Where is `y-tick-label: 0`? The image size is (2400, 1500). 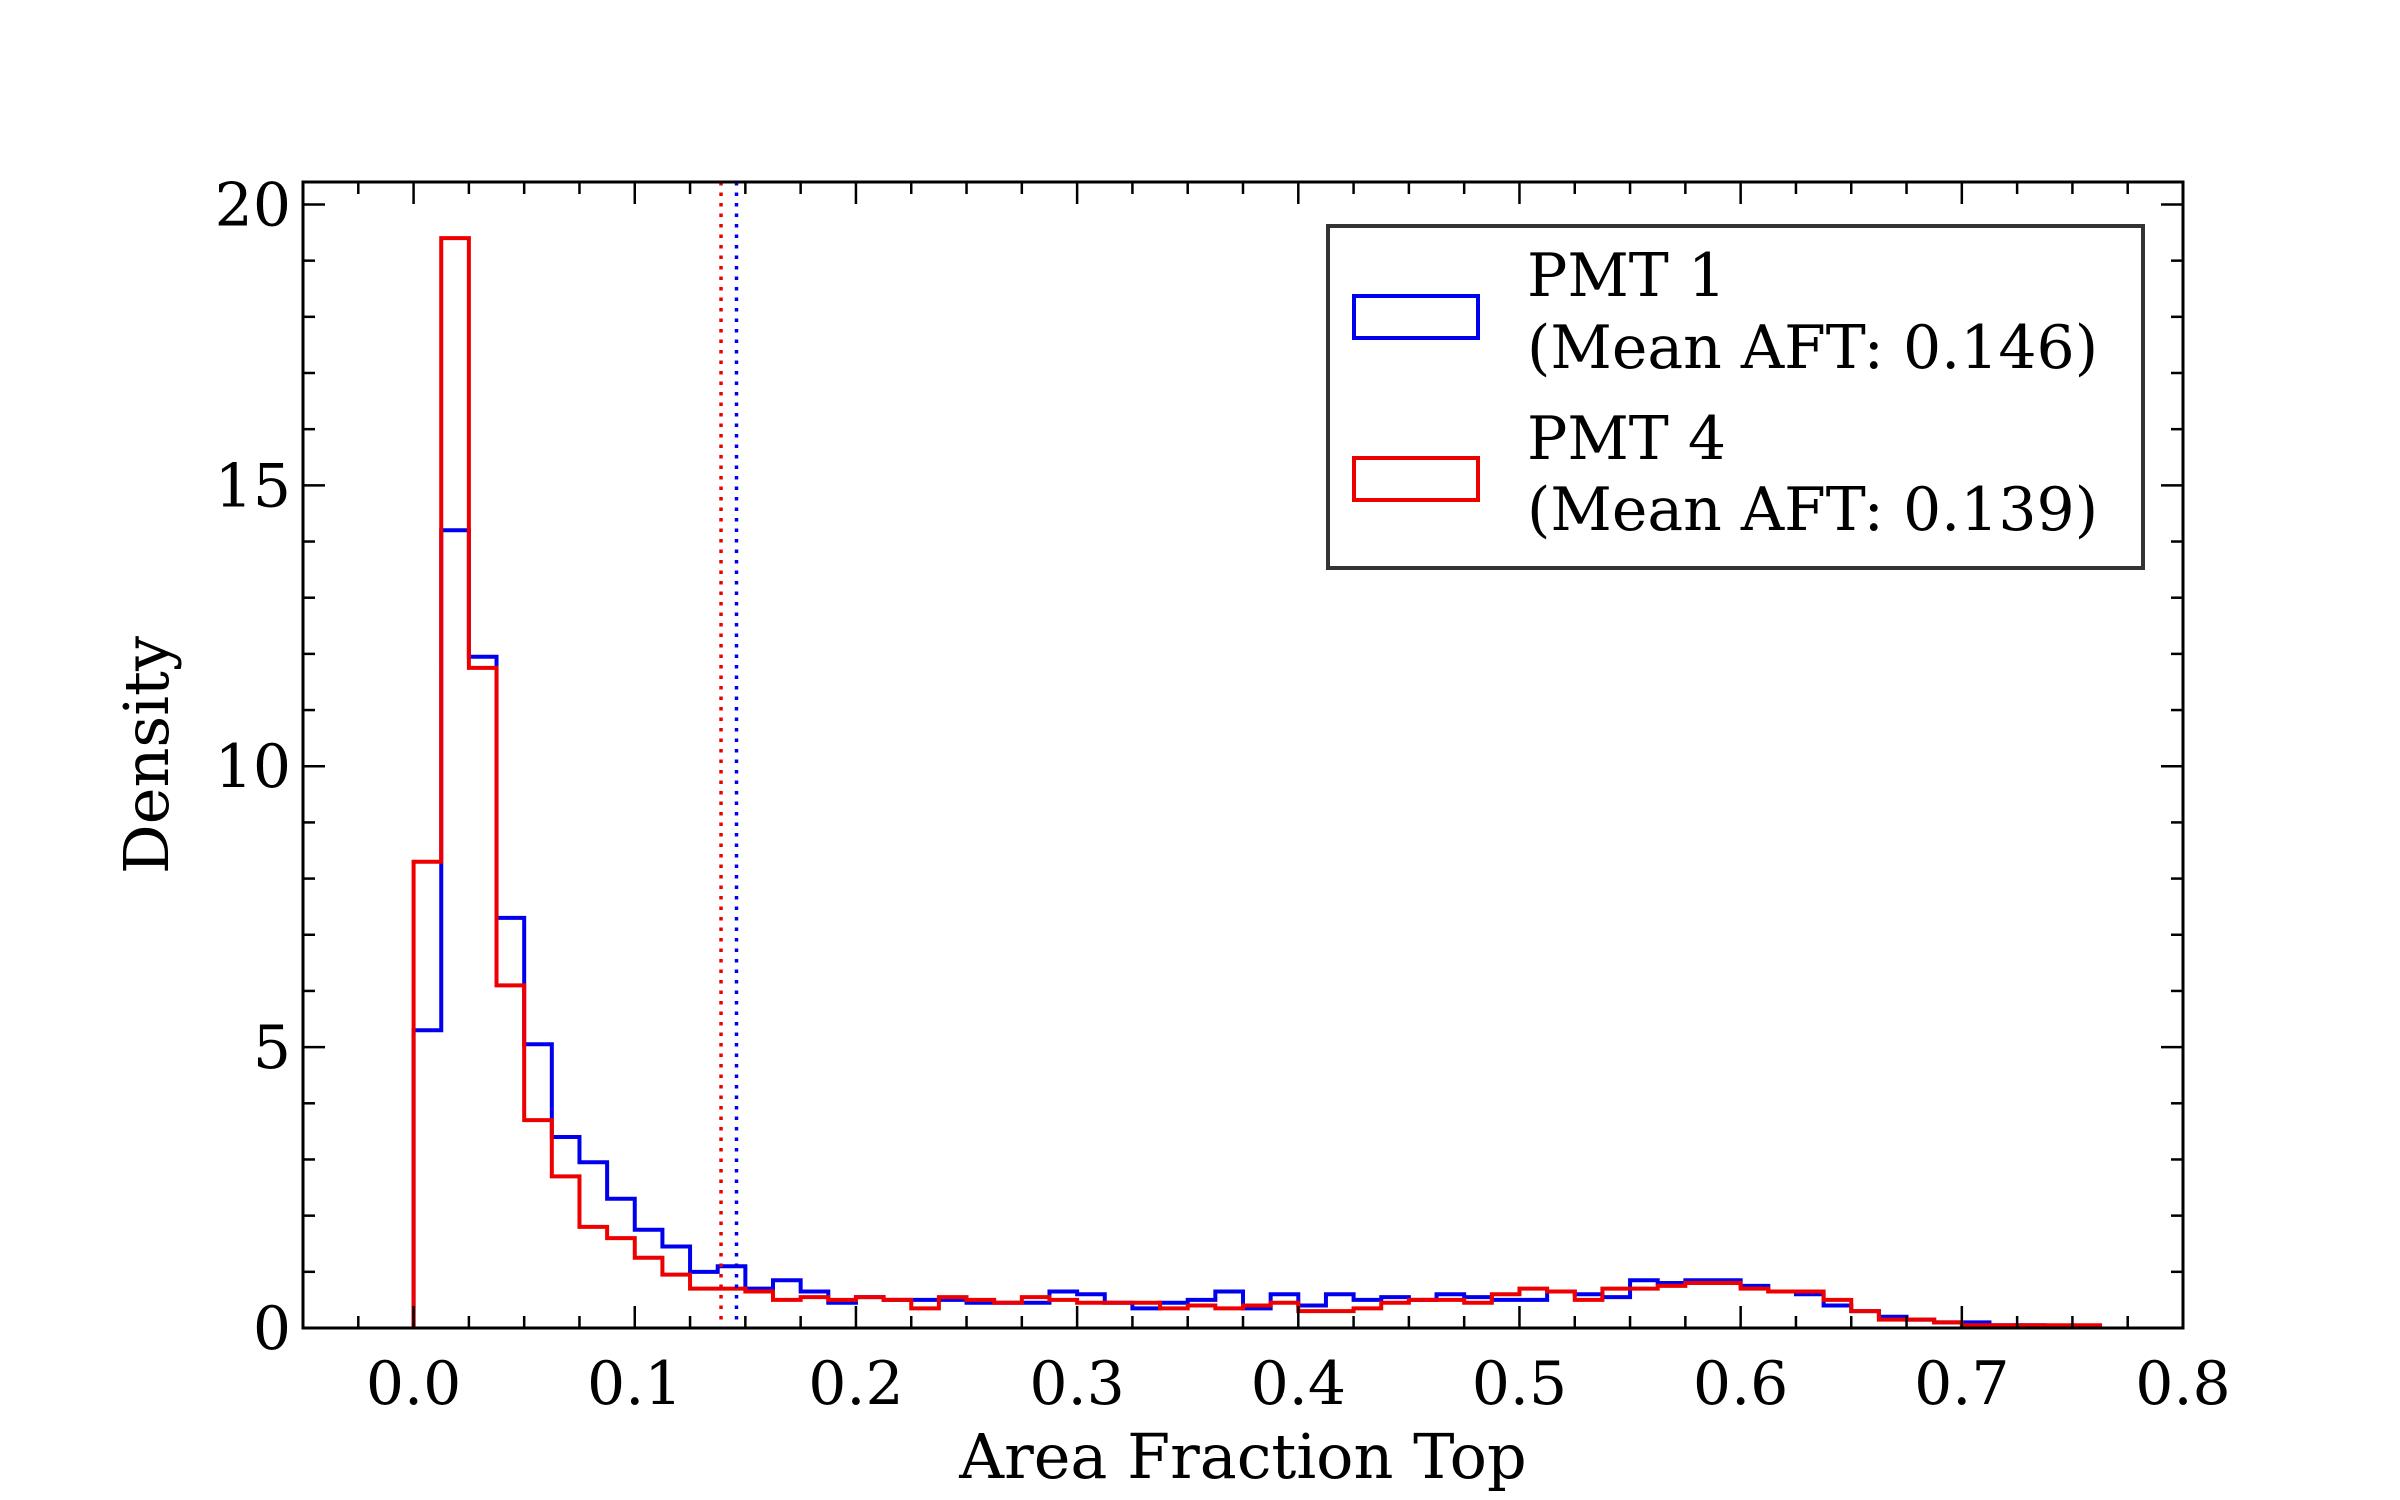
y-tick-label: 0 is located at coordinates (272, 1329).